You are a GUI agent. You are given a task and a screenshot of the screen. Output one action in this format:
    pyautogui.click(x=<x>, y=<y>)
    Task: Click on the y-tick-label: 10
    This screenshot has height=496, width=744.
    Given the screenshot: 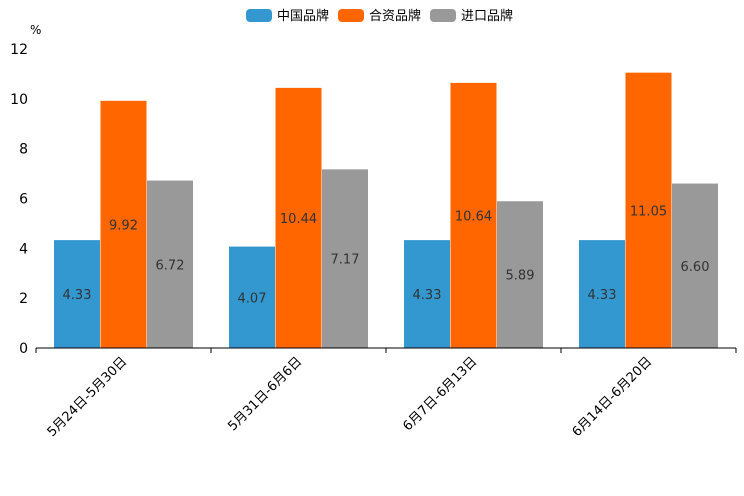 What is the action you would take?
    pyautogui.click(x=19, y=100)
    